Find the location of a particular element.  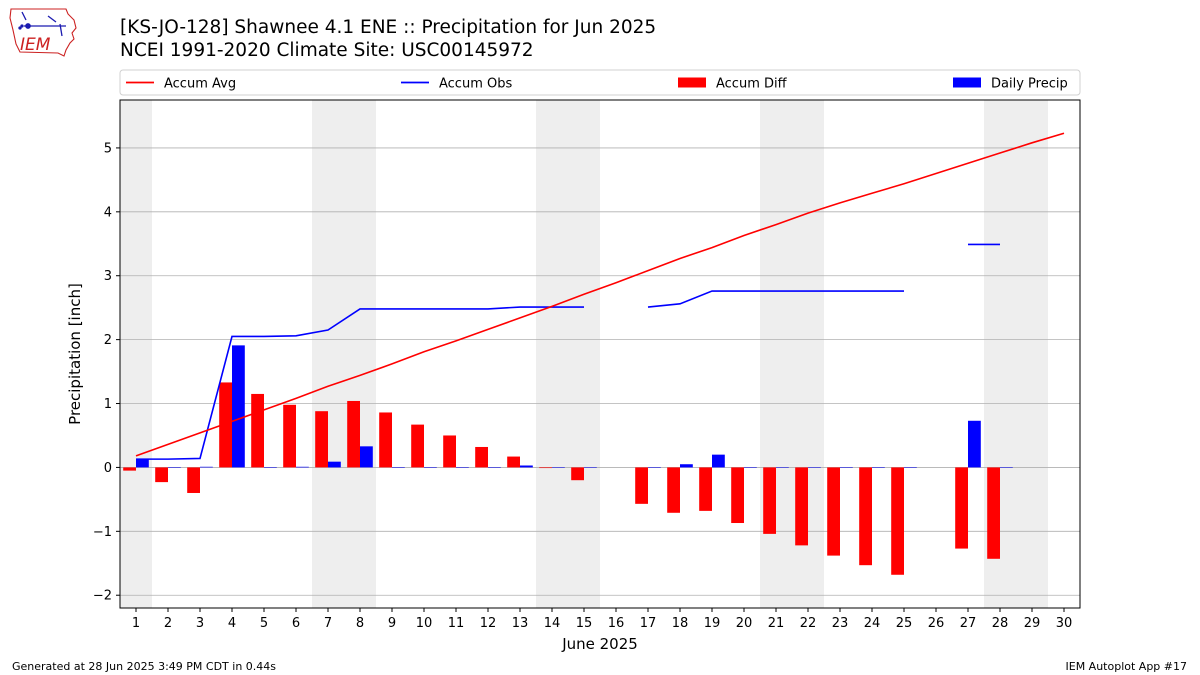

x-tick-label: 12 is located at coordinates (488, 623).